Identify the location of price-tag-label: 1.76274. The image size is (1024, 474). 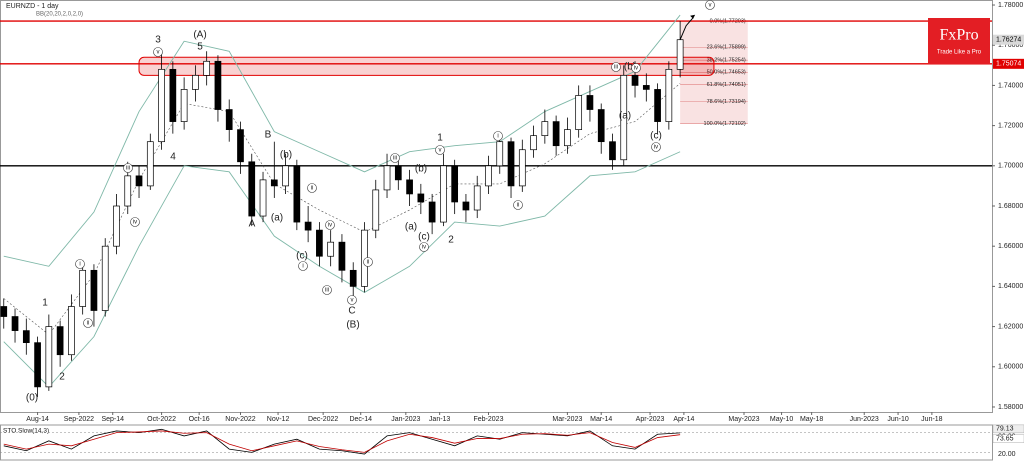
(1008, 40).